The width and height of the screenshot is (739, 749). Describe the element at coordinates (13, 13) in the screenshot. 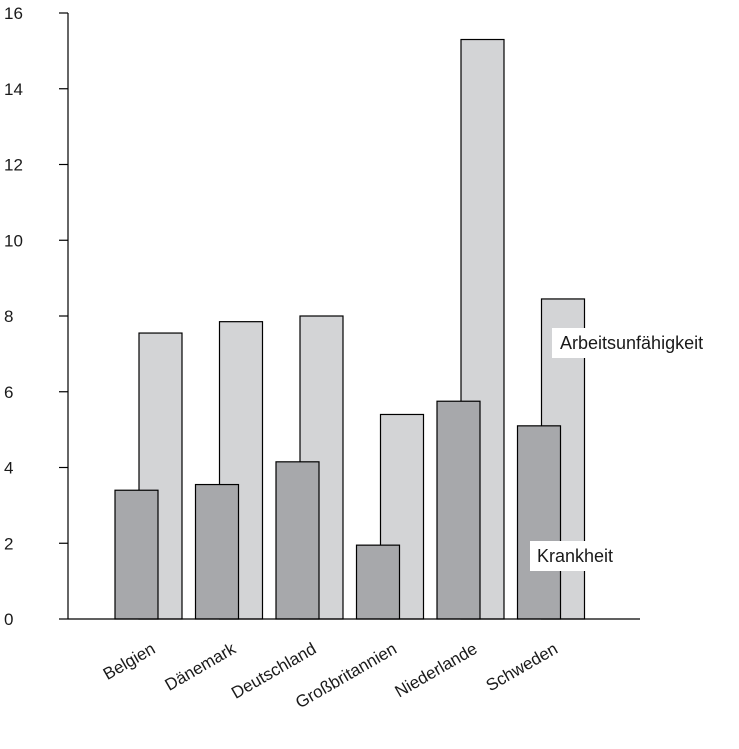

I see `y-tick-label: 16` at that location.